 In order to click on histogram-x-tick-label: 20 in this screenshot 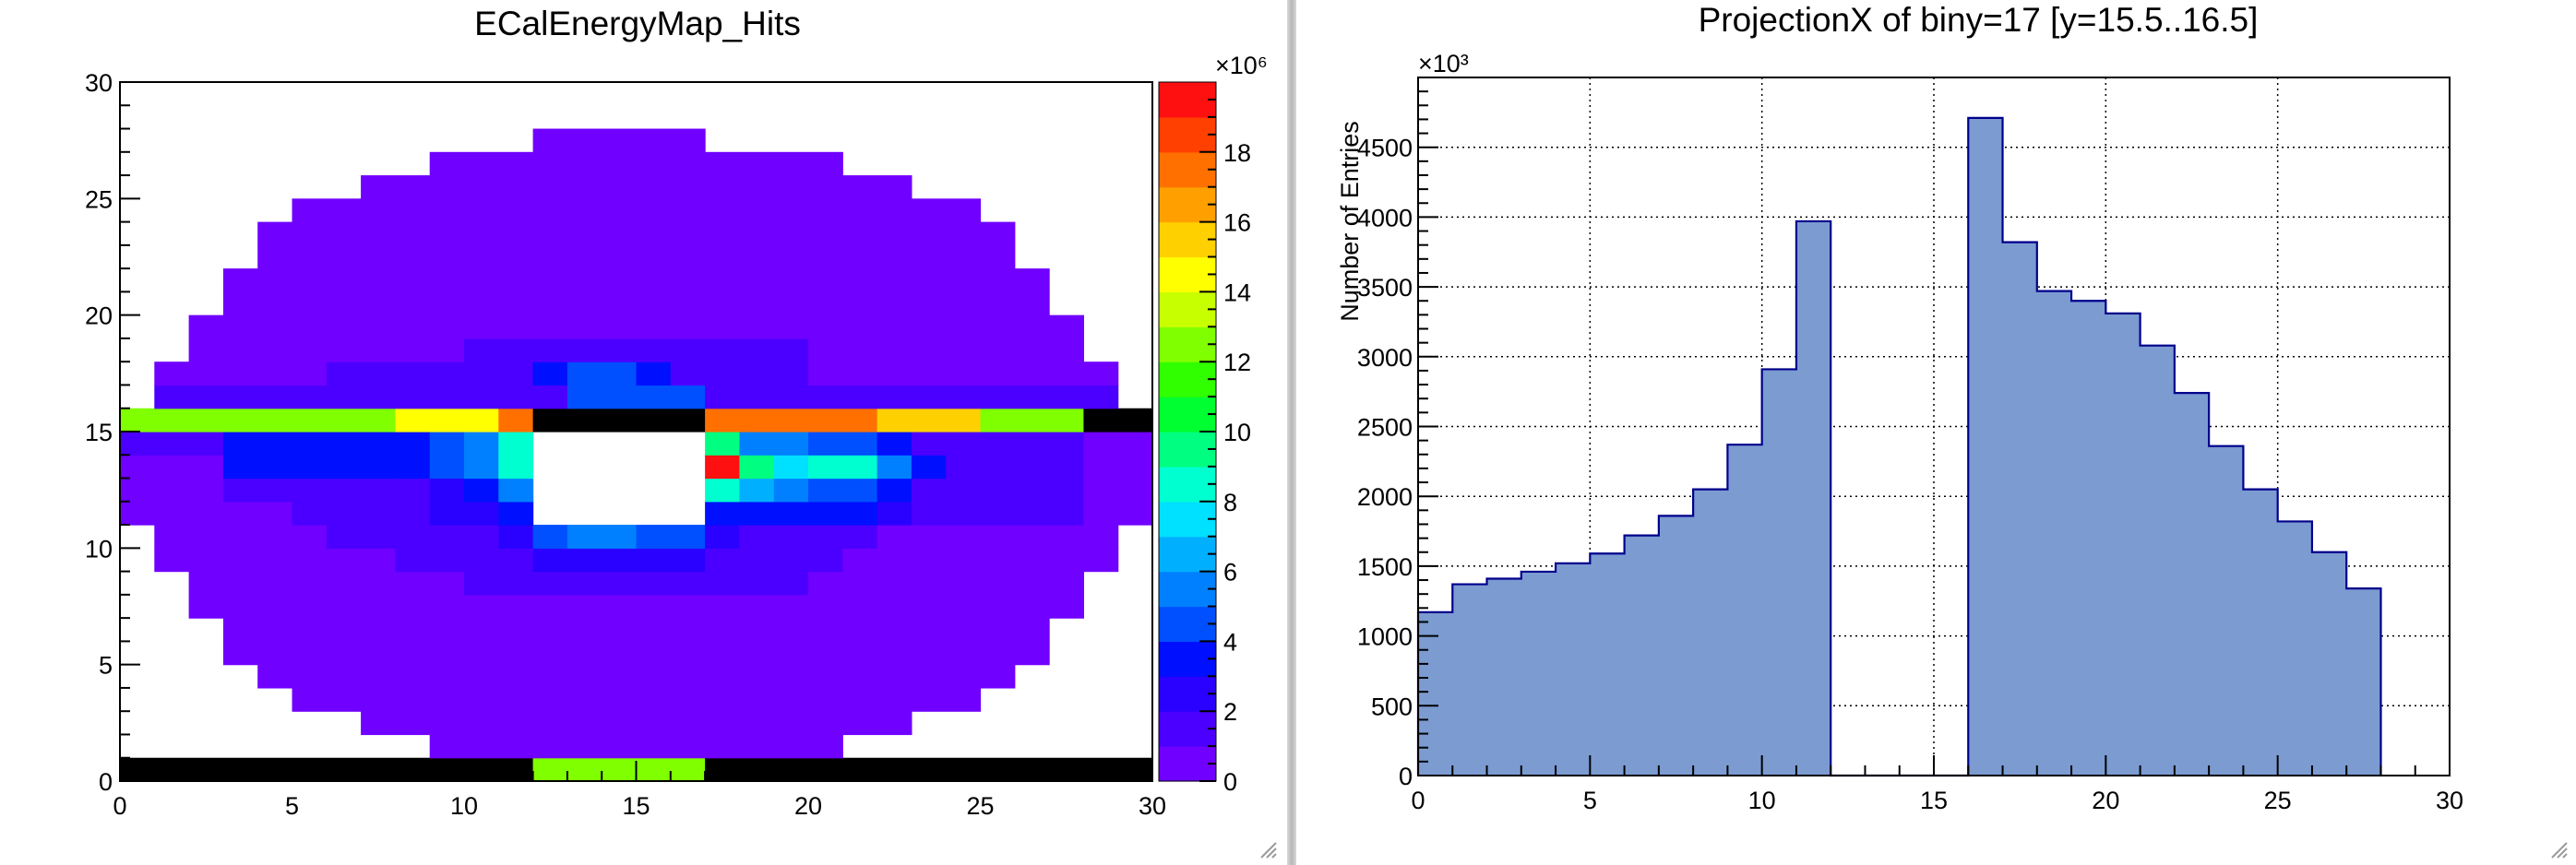, I will do `click(2105, 800)`.